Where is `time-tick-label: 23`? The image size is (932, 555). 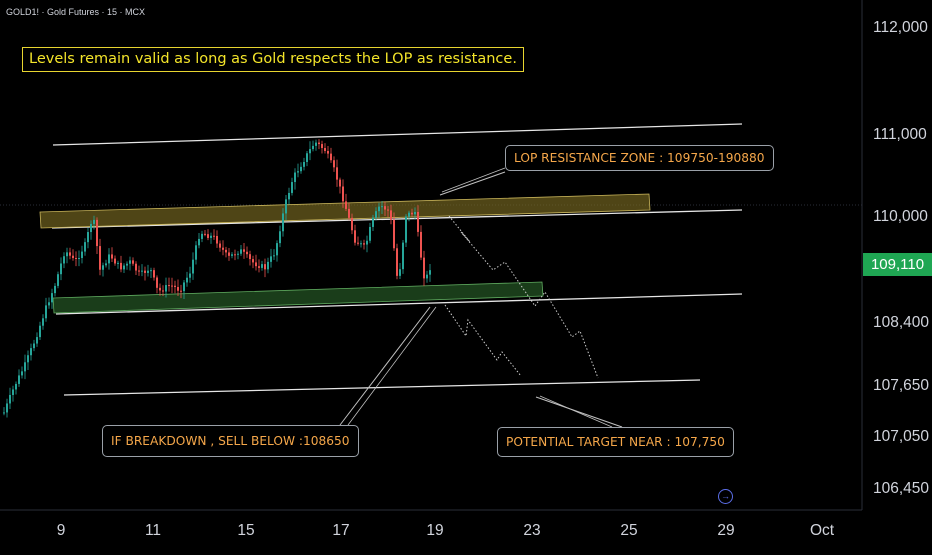
time-tick-label: 23 is located at coordinates (531, 530).